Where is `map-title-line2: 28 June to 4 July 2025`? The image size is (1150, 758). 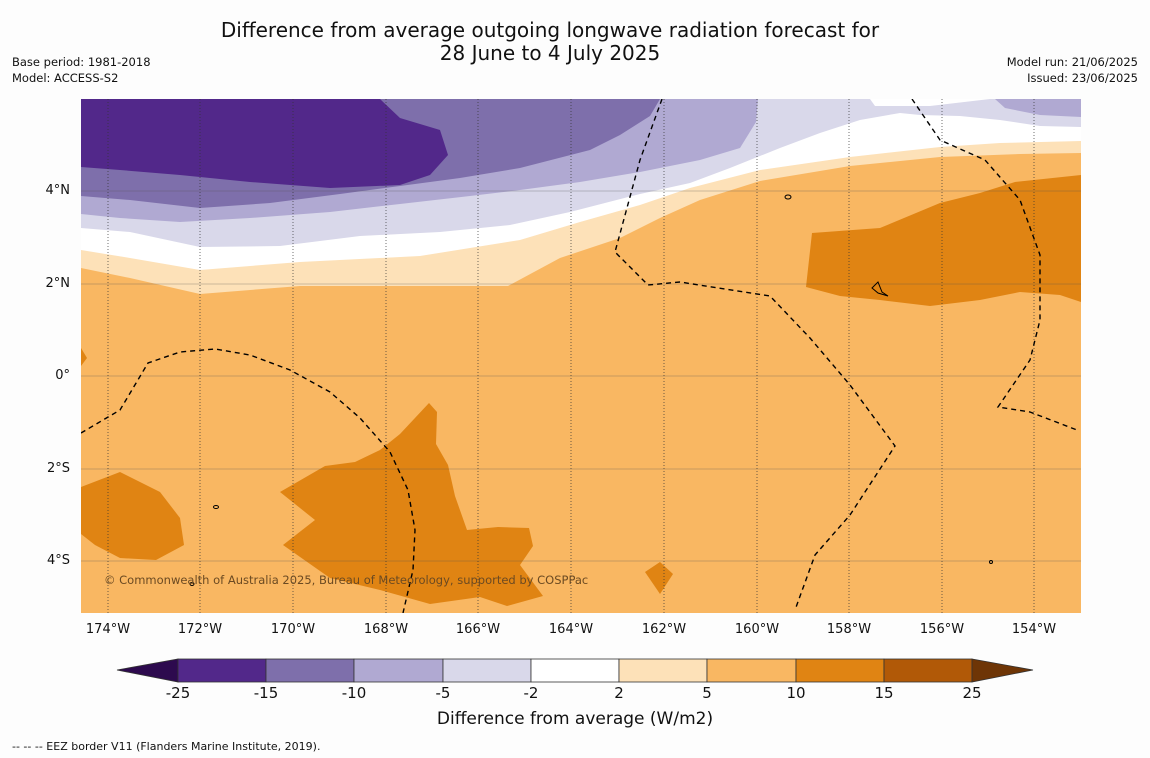
map-title-line2: 28 June to 4 July 2025 is located at coordinates (550, 53).